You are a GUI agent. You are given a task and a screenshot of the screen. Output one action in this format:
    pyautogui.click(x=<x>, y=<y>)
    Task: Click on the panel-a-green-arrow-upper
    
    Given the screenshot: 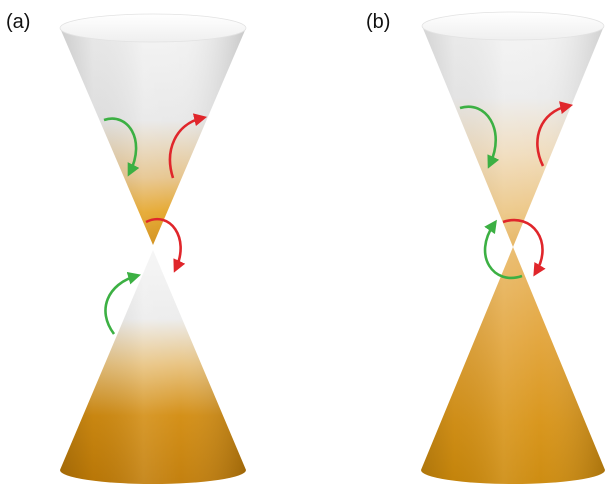 What is the action you would take?
    pyautogui.click(x=121, y=147)
    